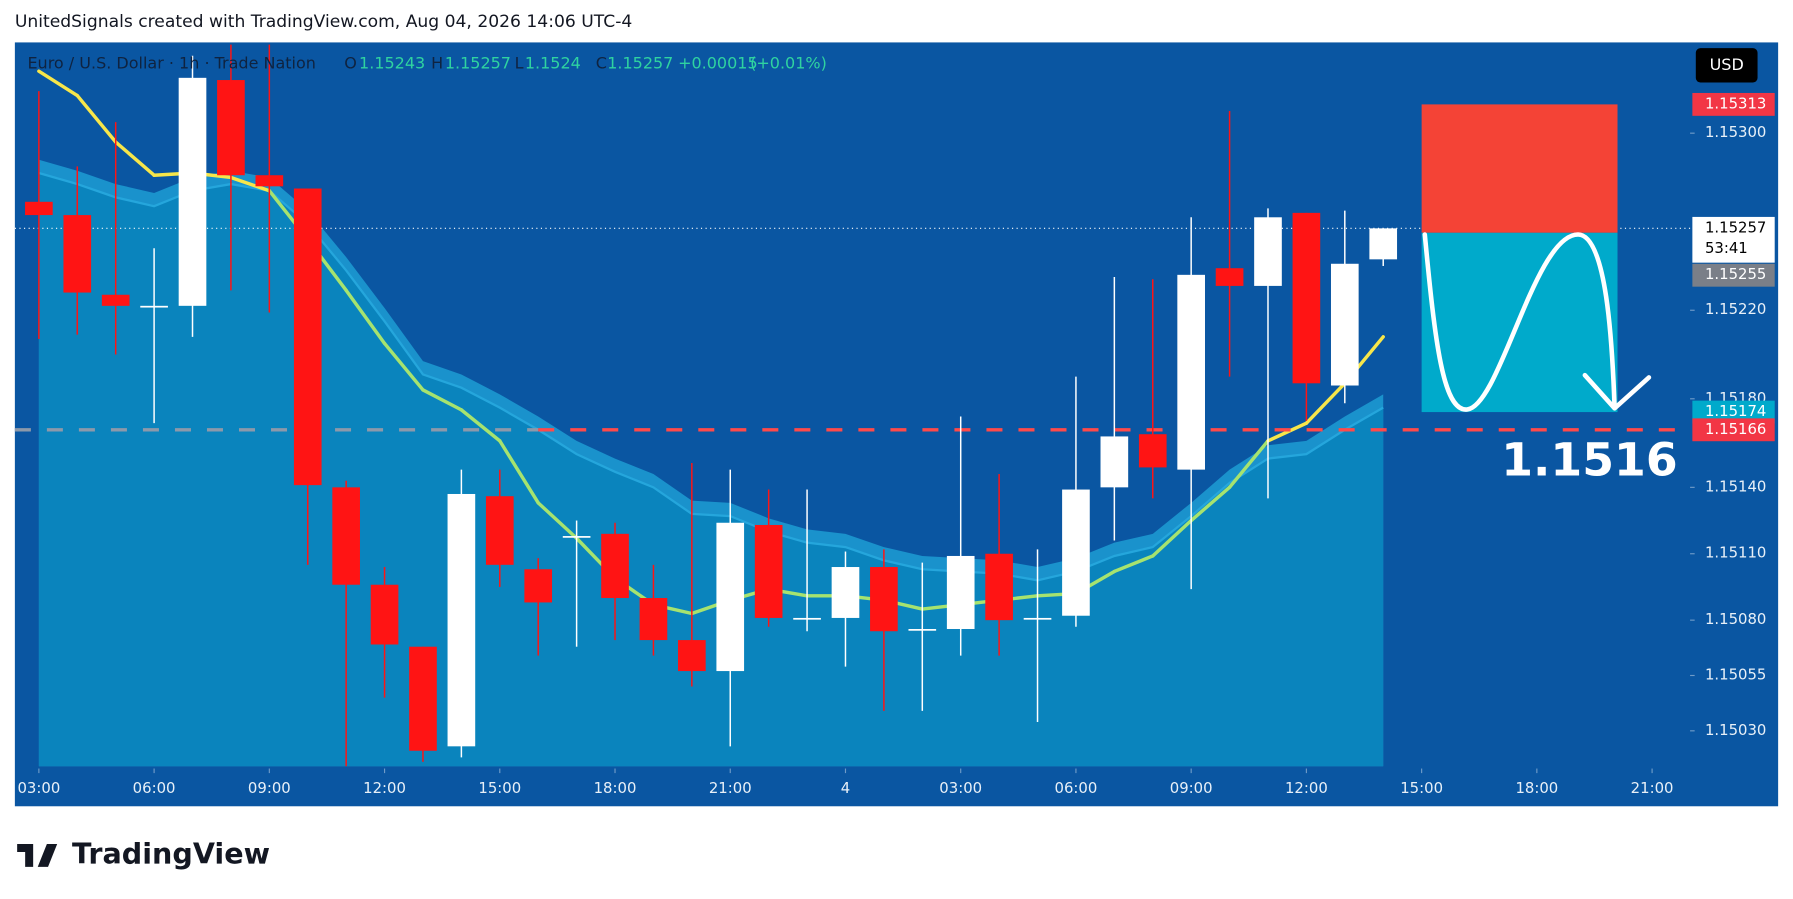  I want to click on y-tick-label: 1.15140, so click(1735, 486).